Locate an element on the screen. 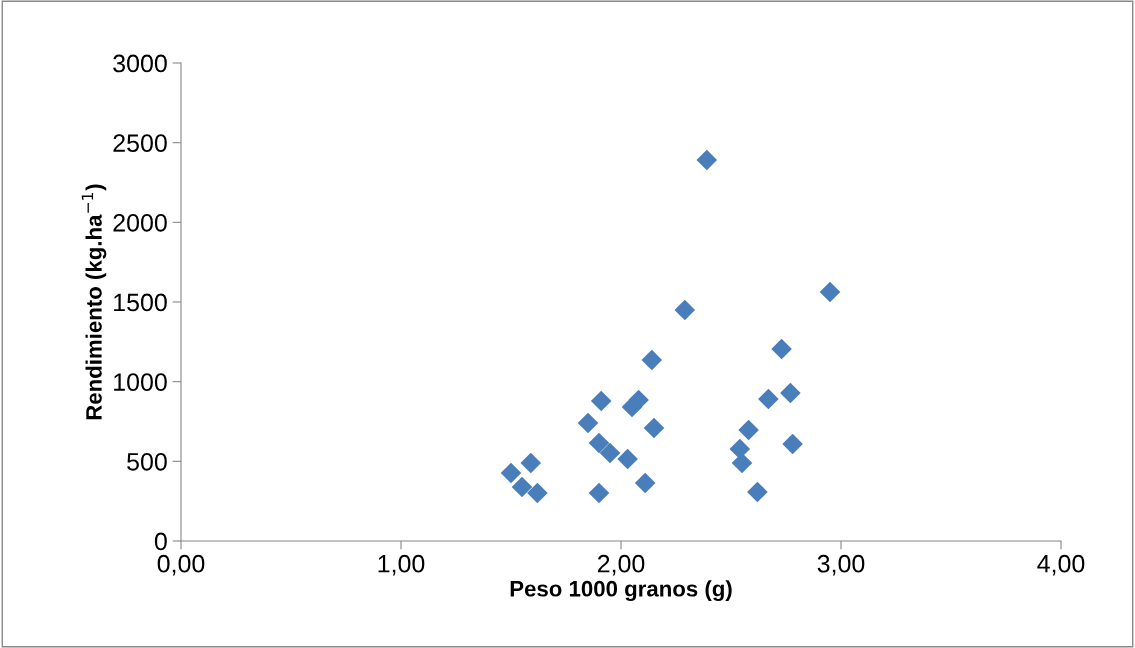  y-tick-label: 1000 is located at coordinates (140, 382).